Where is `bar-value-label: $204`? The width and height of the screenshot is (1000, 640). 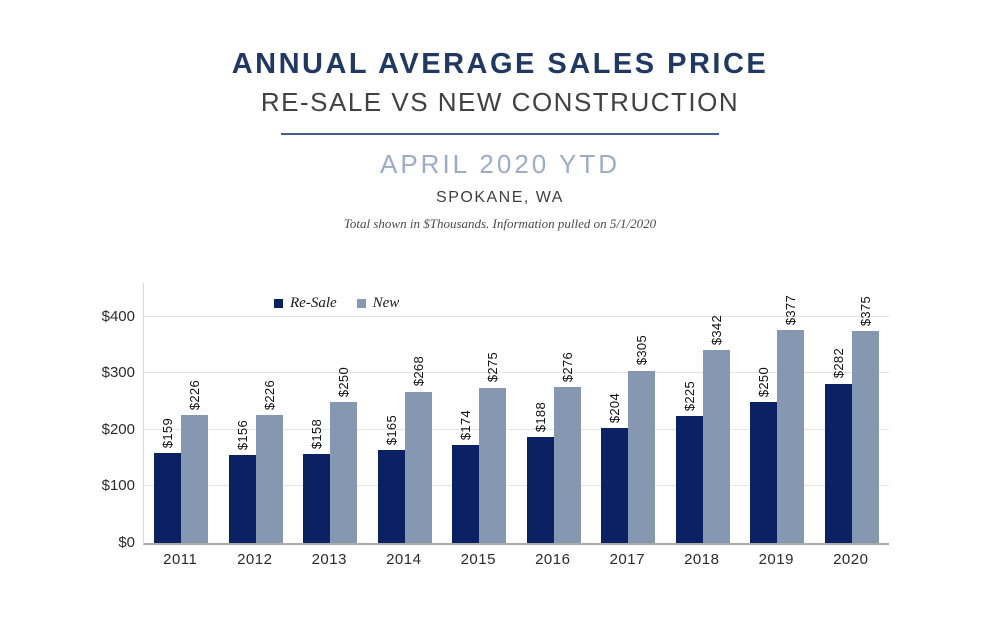 bar-value-label: $204 is located at coordinates (615, 407).